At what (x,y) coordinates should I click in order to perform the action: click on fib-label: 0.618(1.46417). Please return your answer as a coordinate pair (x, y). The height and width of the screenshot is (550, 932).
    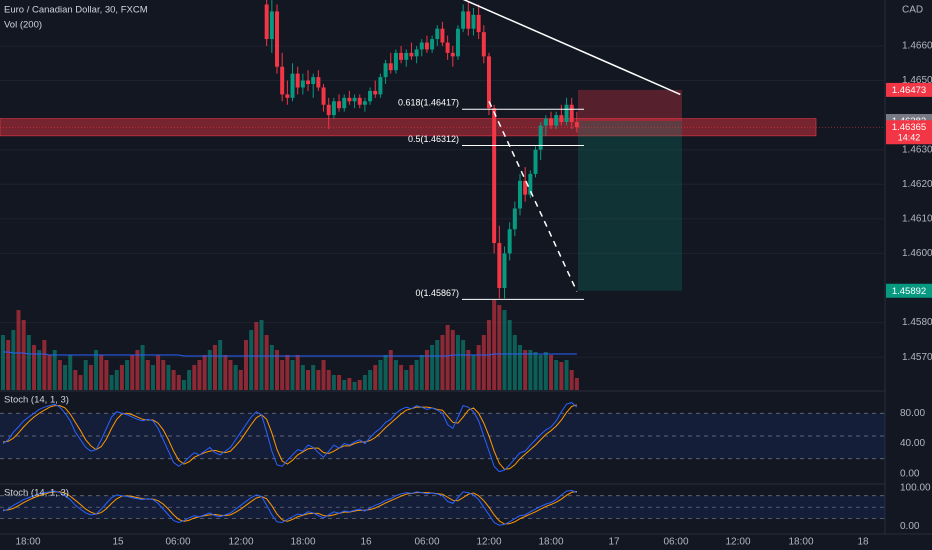
    Looking at the image, I should click on (428, 103).